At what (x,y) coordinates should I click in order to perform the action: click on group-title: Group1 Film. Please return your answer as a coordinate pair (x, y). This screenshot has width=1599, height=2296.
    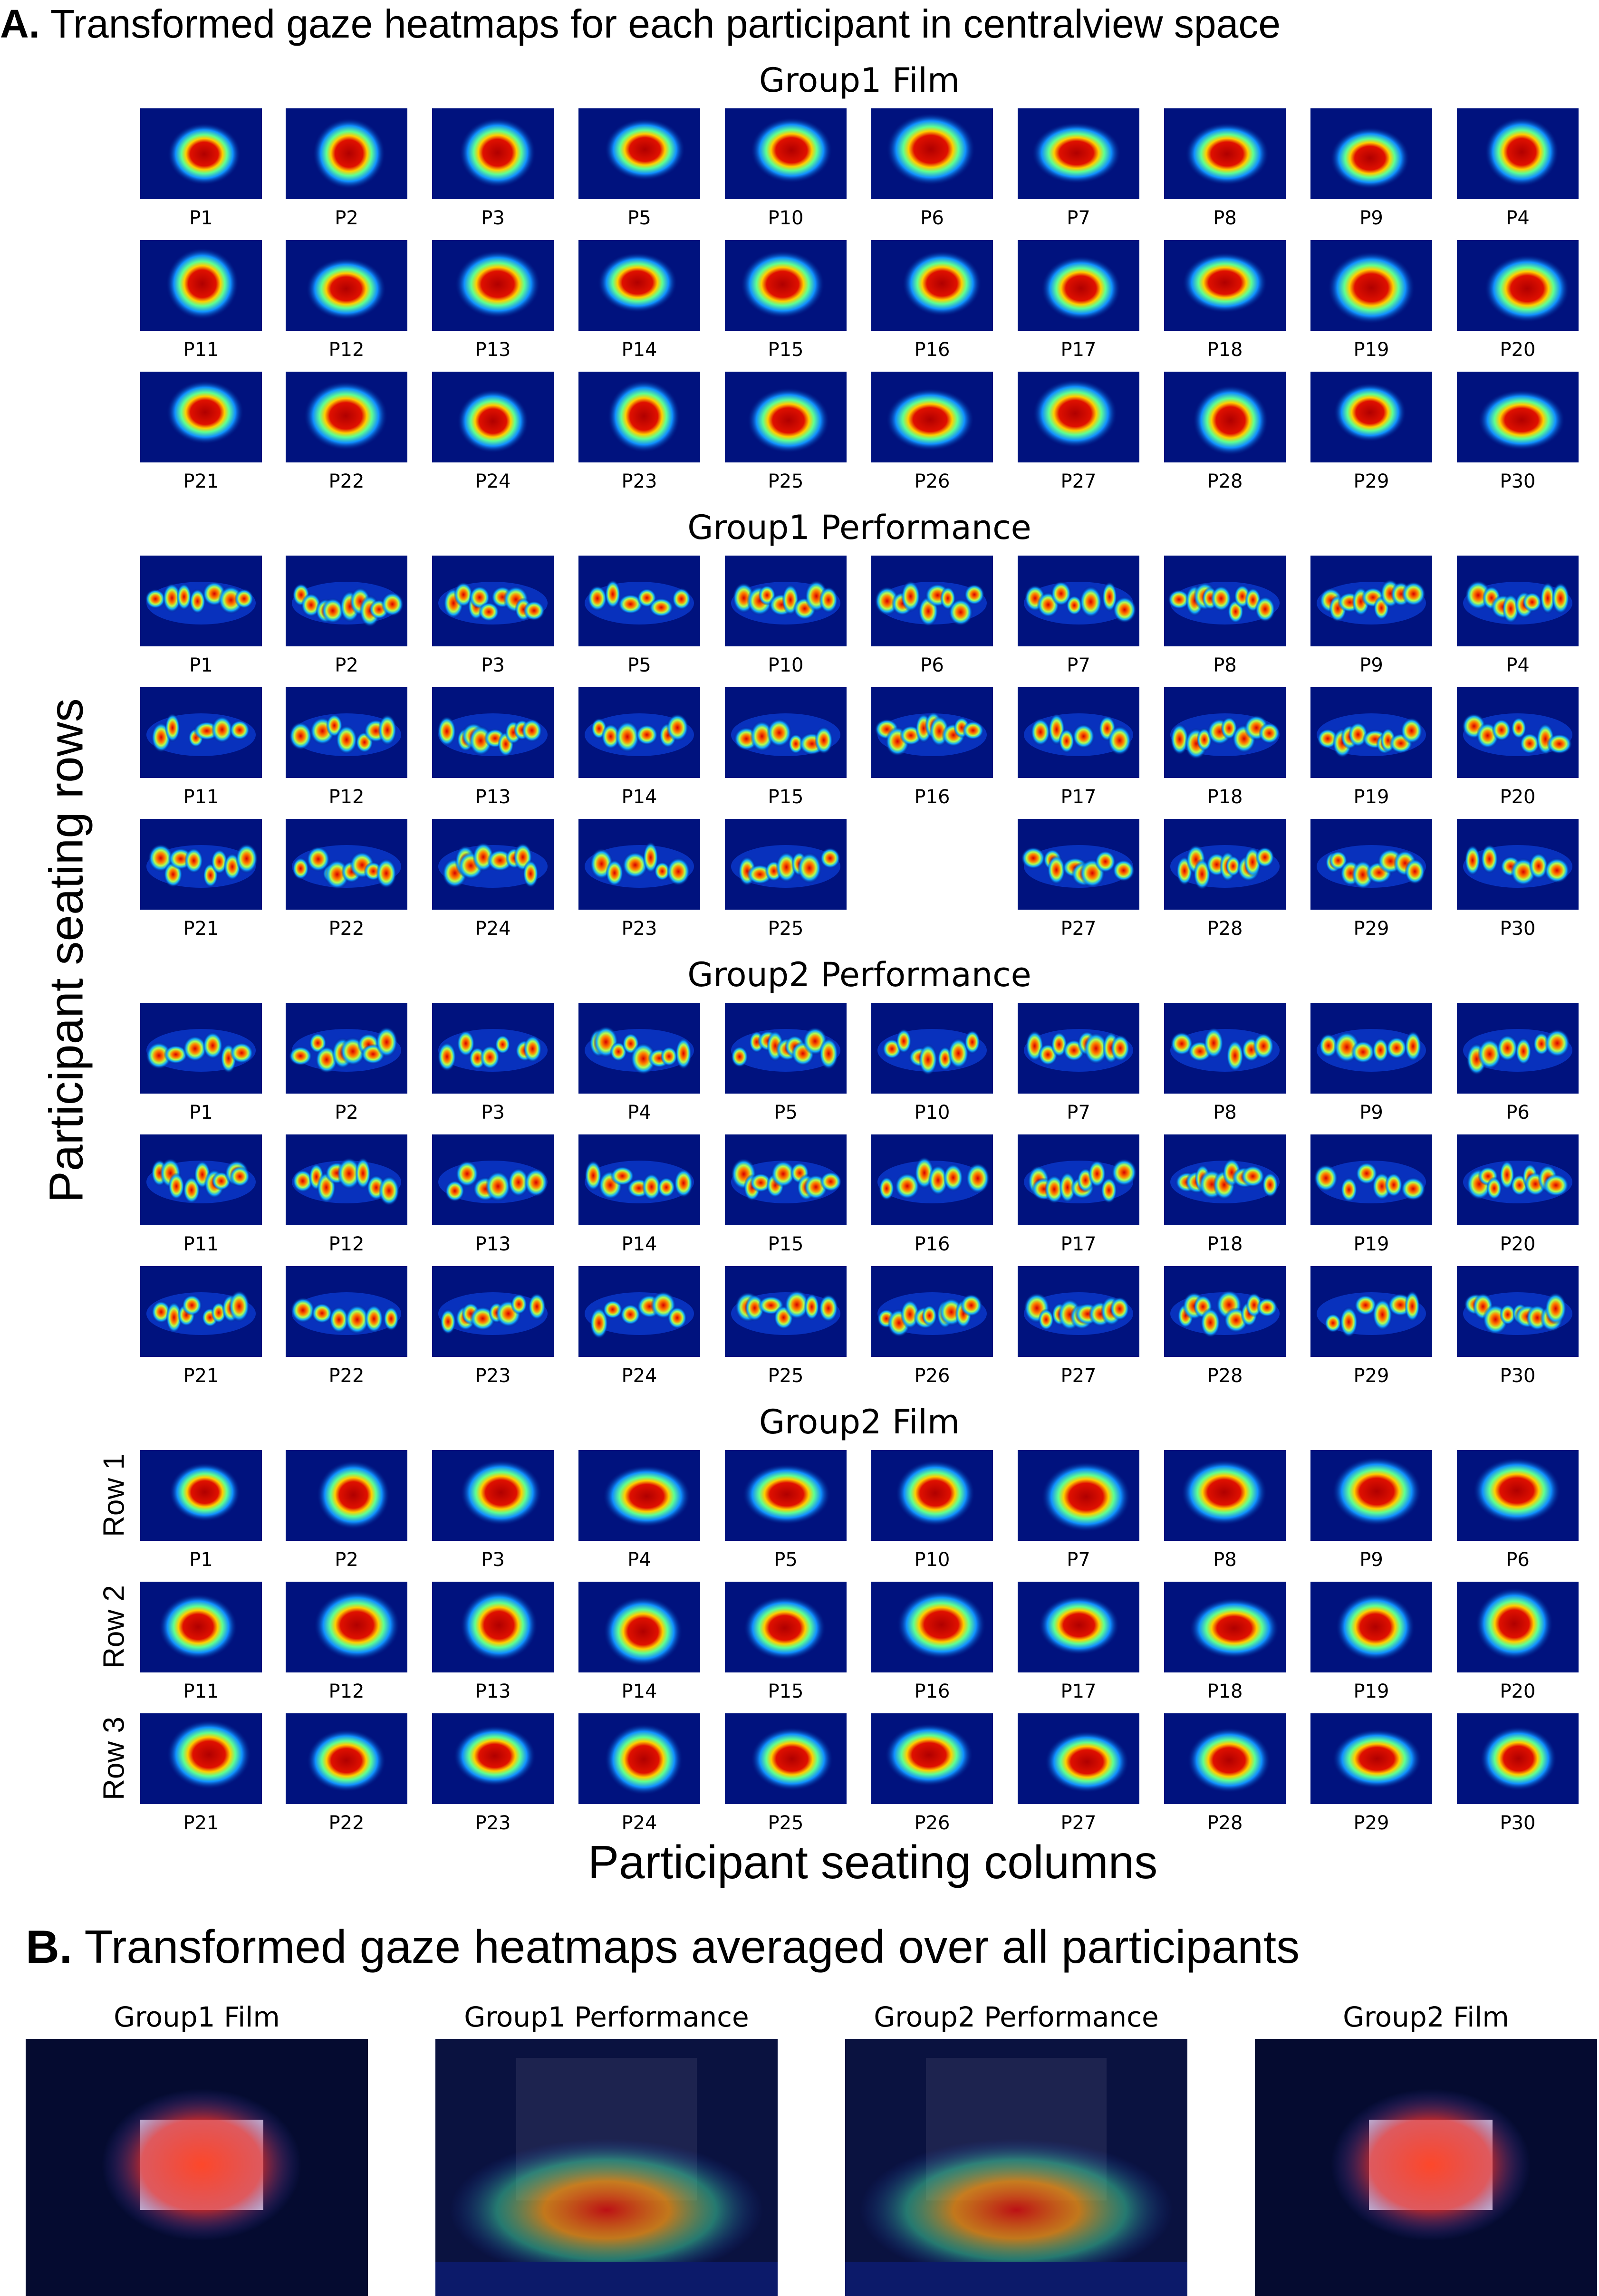
    Looking at the image, I should click on (859, 81).